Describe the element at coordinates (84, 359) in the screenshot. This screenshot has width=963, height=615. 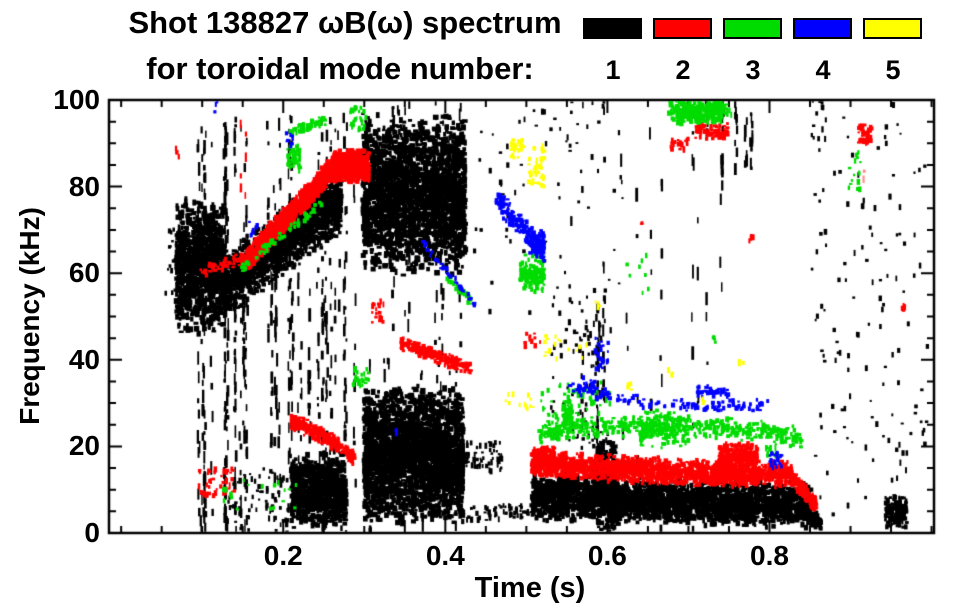
I see `y-tick-label: 40` at that location.